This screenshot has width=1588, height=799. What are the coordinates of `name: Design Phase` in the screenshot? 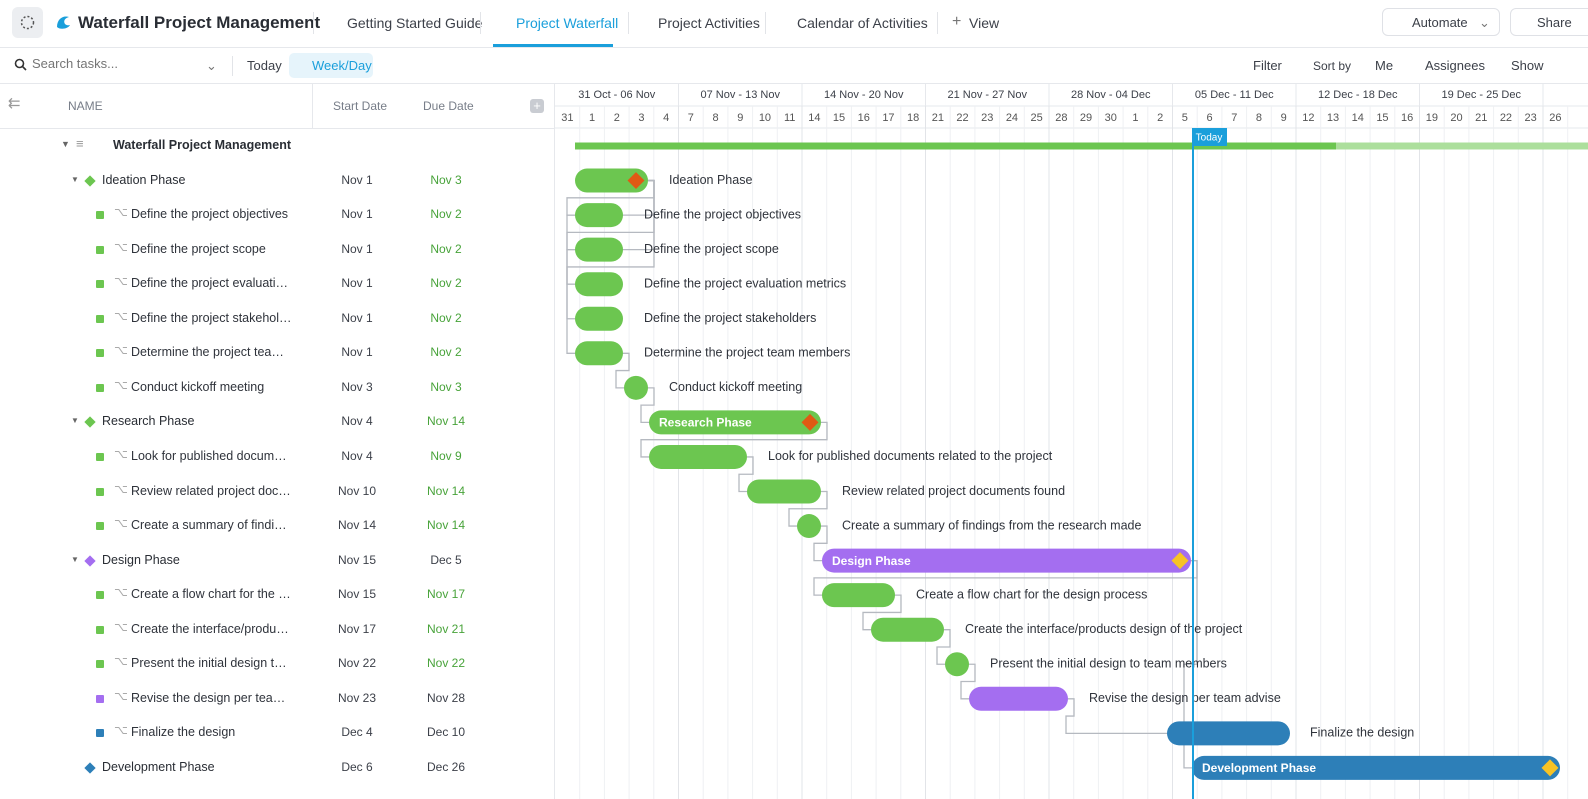 It's located at (141, 559).